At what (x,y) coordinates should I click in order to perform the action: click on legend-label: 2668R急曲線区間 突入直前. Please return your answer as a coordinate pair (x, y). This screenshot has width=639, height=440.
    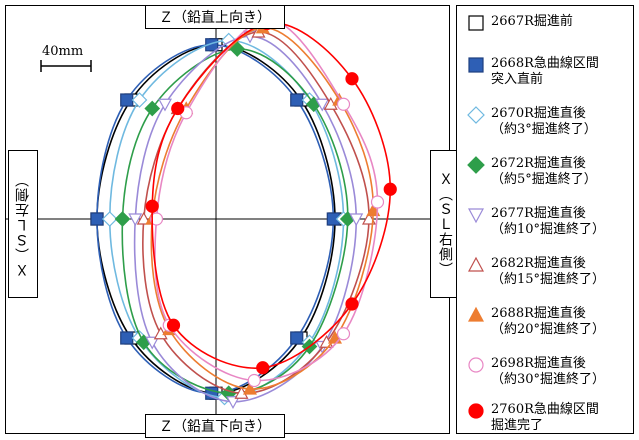
    Looking at the image, I should click on (545, 71).